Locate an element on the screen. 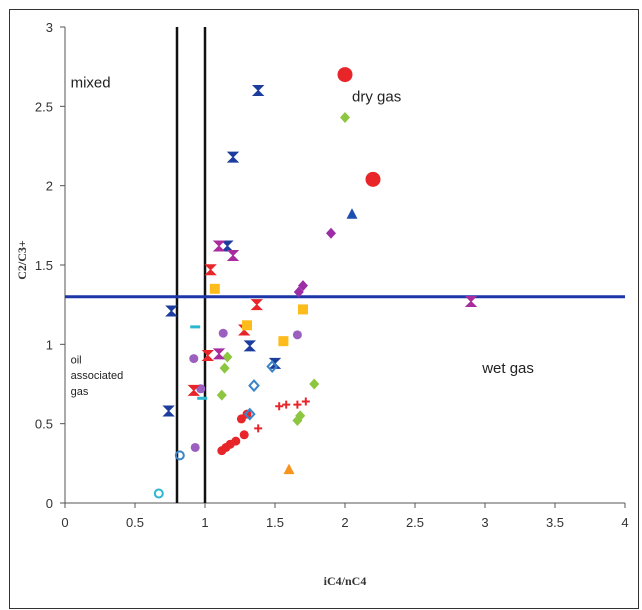  x-tick-label: 3.5 is located at coordinates (555, 522).